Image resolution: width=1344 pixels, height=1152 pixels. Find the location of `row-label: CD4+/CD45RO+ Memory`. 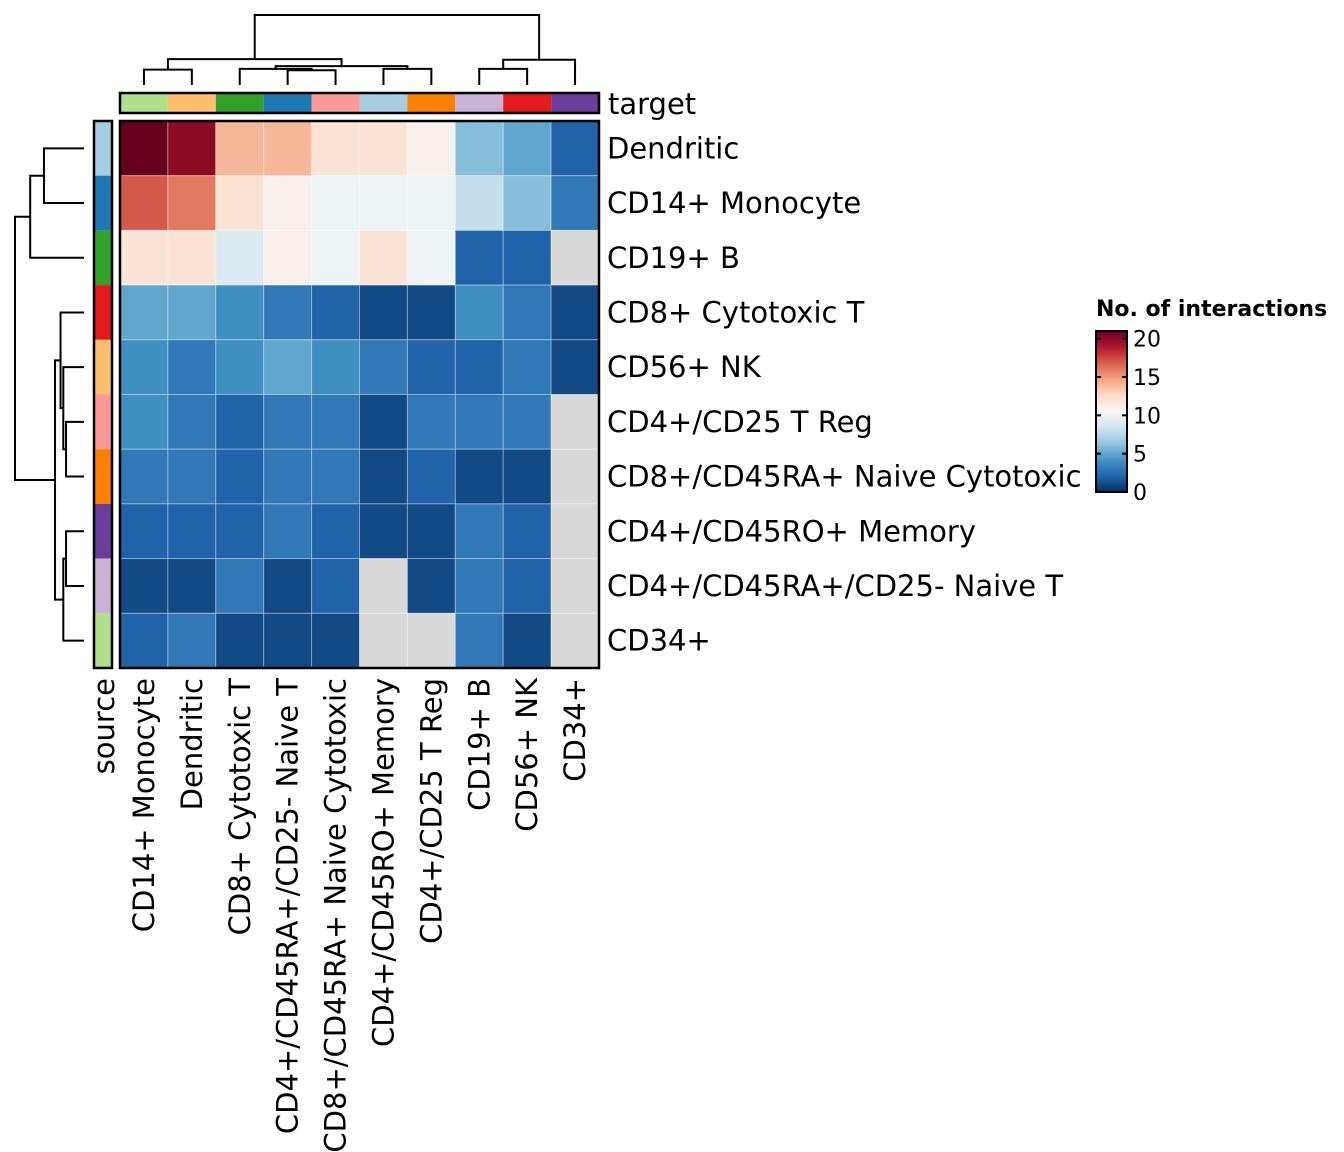

row-label: CD4+/CD45RO+ Memory is located at coordinates (791, 531).